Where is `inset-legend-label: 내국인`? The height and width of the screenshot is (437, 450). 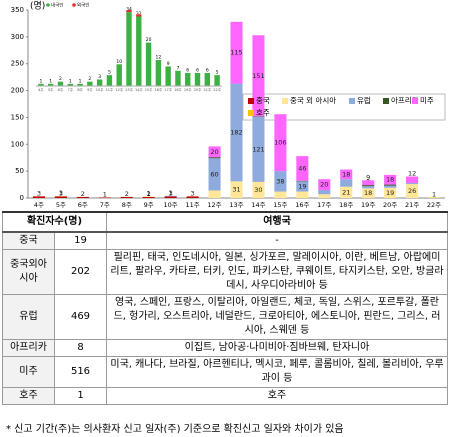
inset-legend-label: 내국인 is located at coordinates (57, 5).